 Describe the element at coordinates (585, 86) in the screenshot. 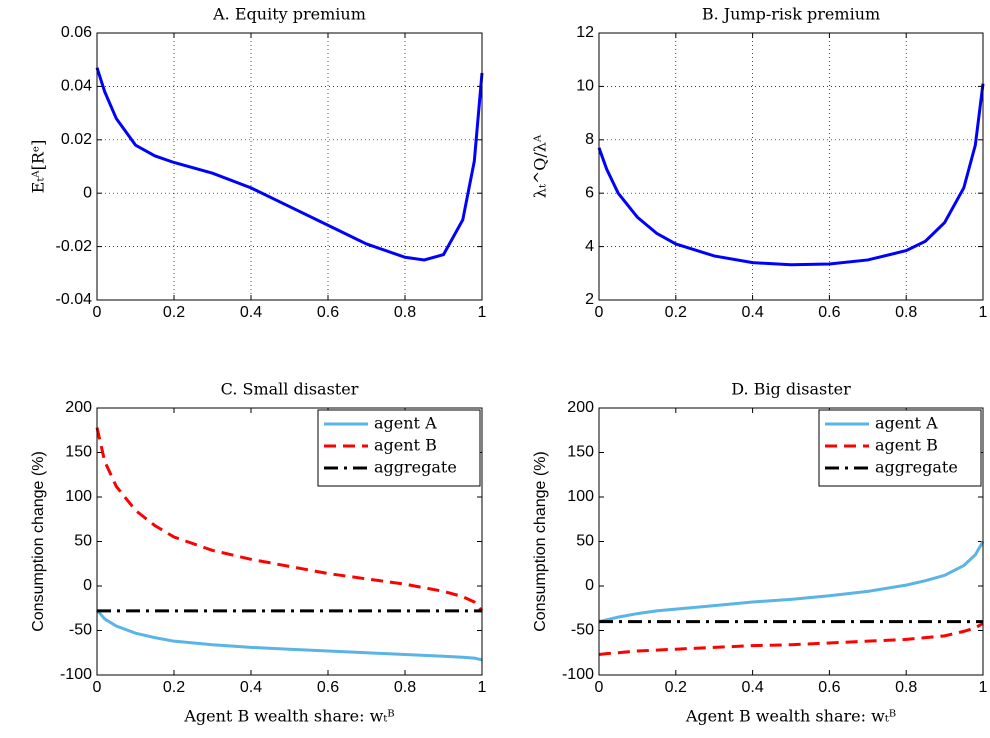

I see `y-tick-label: 10` at that location.